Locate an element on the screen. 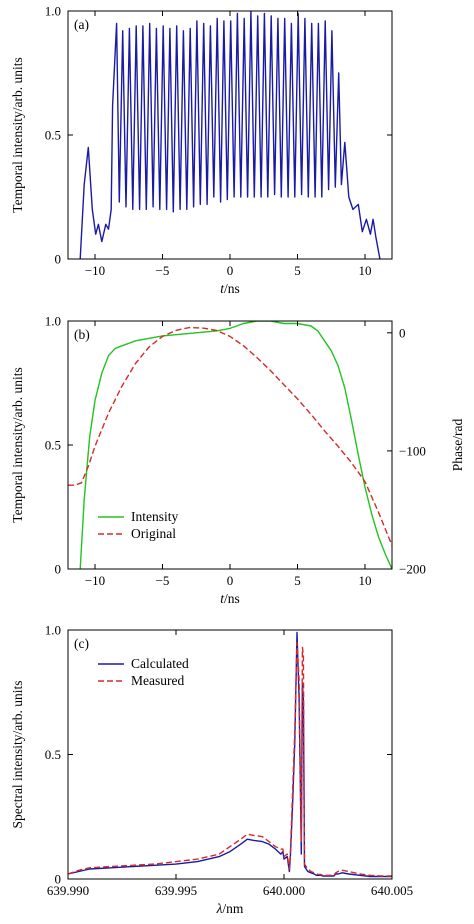 The width and height of the screenshot is (474, 924). y2-tick-label: −200 is located at coordinates (412, 569).